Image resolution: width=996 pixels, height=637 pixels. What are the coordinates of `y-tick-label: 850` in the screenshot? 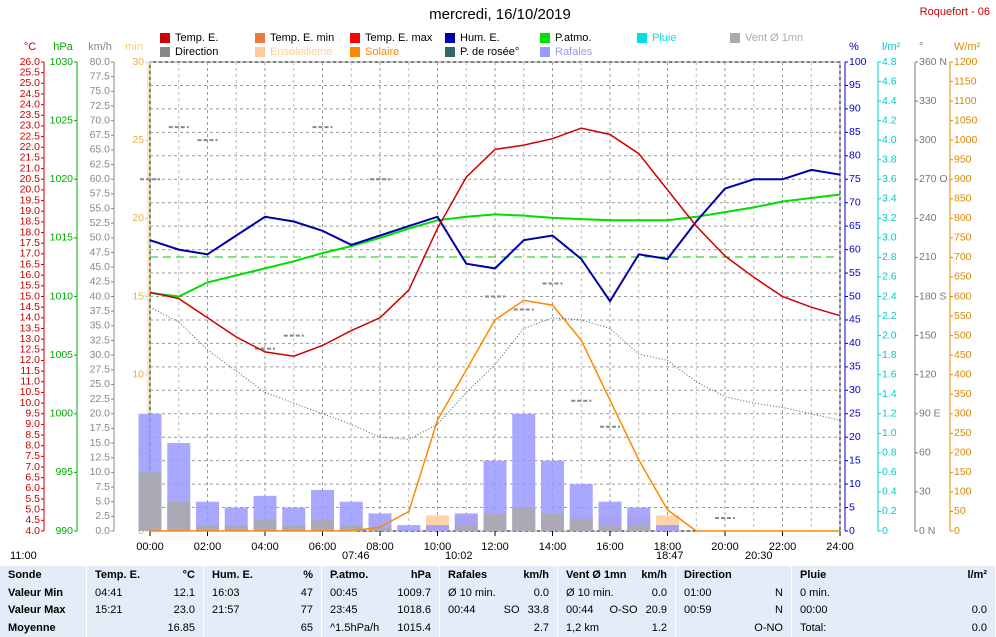 It's located at (963, 199).